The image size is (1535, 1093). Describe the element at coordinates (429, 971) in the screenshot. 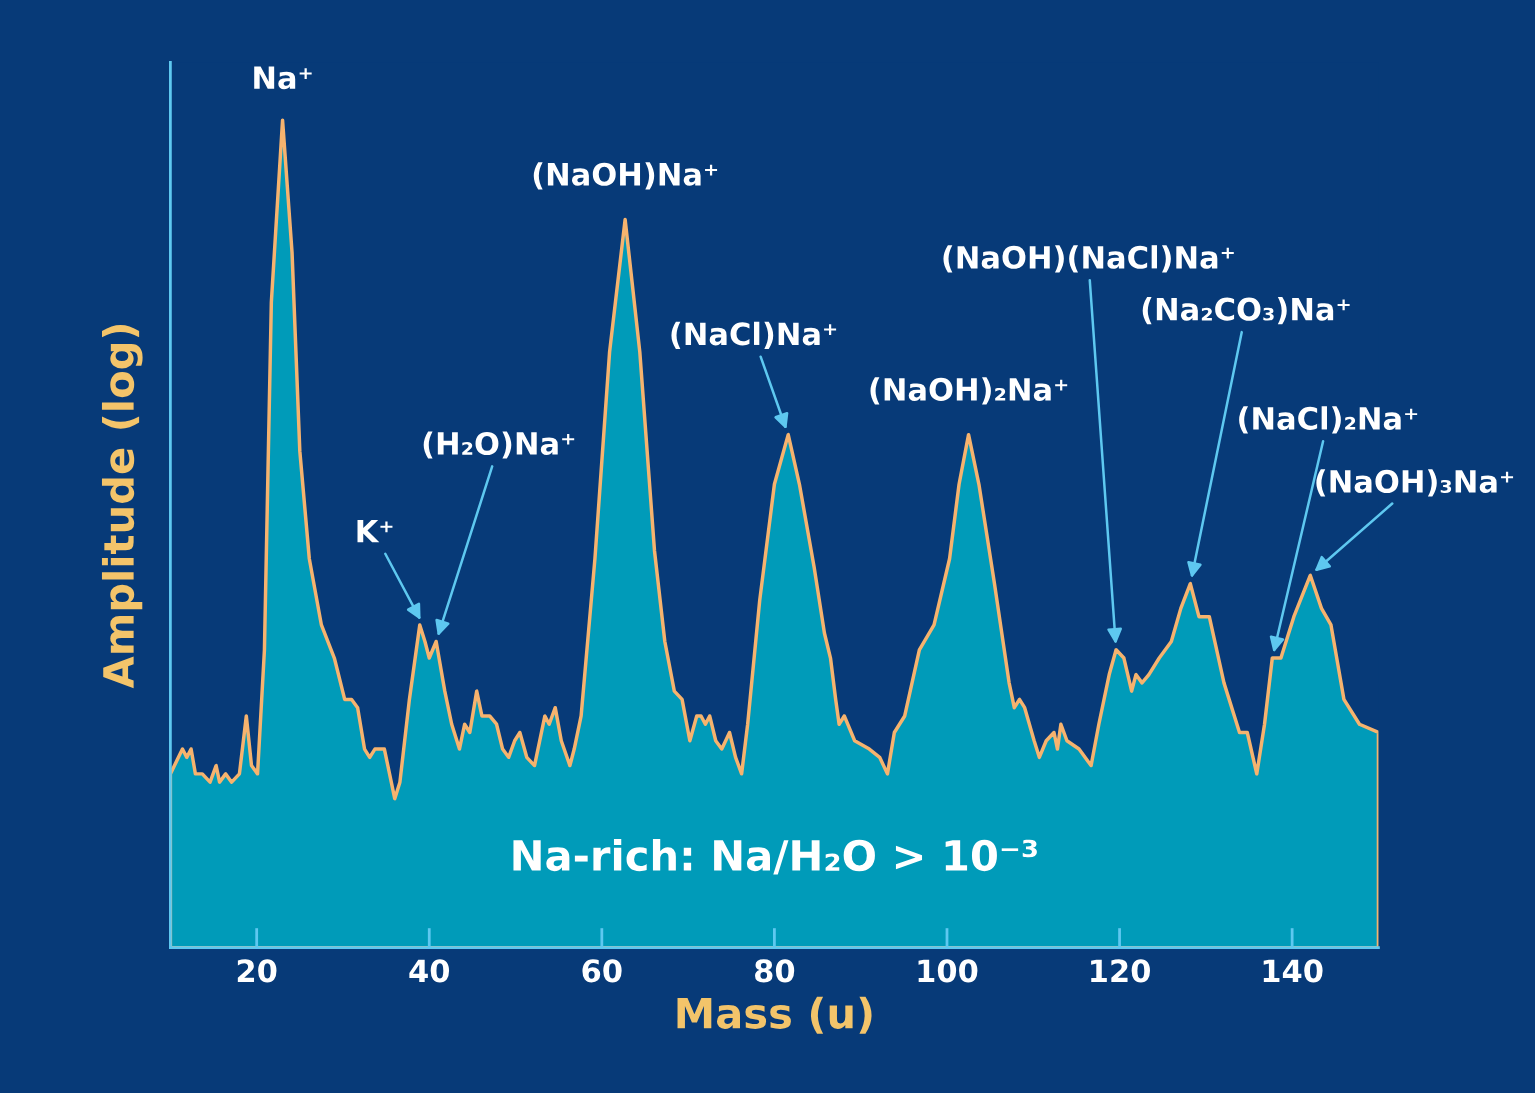

I see `x-tick-label: 40` at that location.